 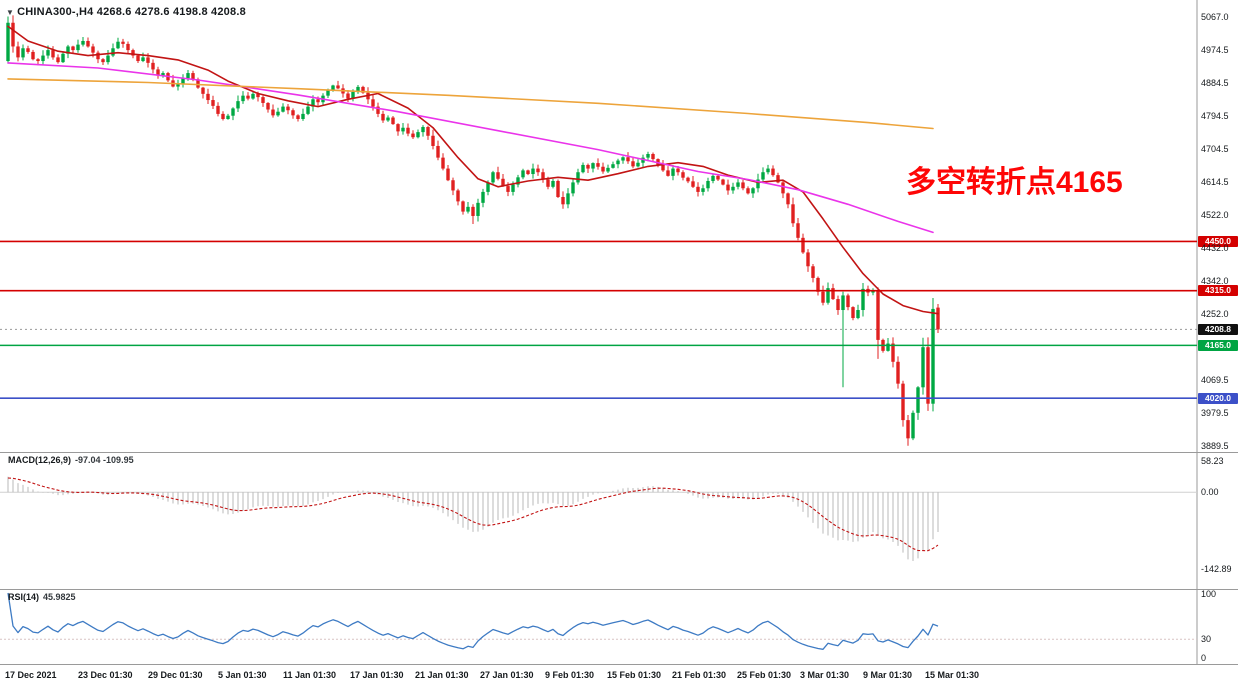 What do you see at coordinates (1215, 413) in the screenshot?
I see `price-axis-label: 3979.5` at bounding box center [1215, 413].